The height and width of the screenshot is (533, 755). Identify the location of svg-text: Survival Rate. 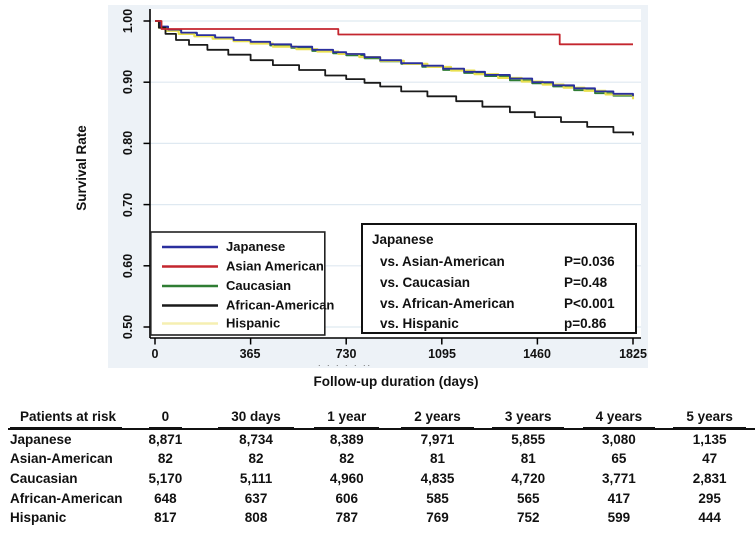
(81, 168).